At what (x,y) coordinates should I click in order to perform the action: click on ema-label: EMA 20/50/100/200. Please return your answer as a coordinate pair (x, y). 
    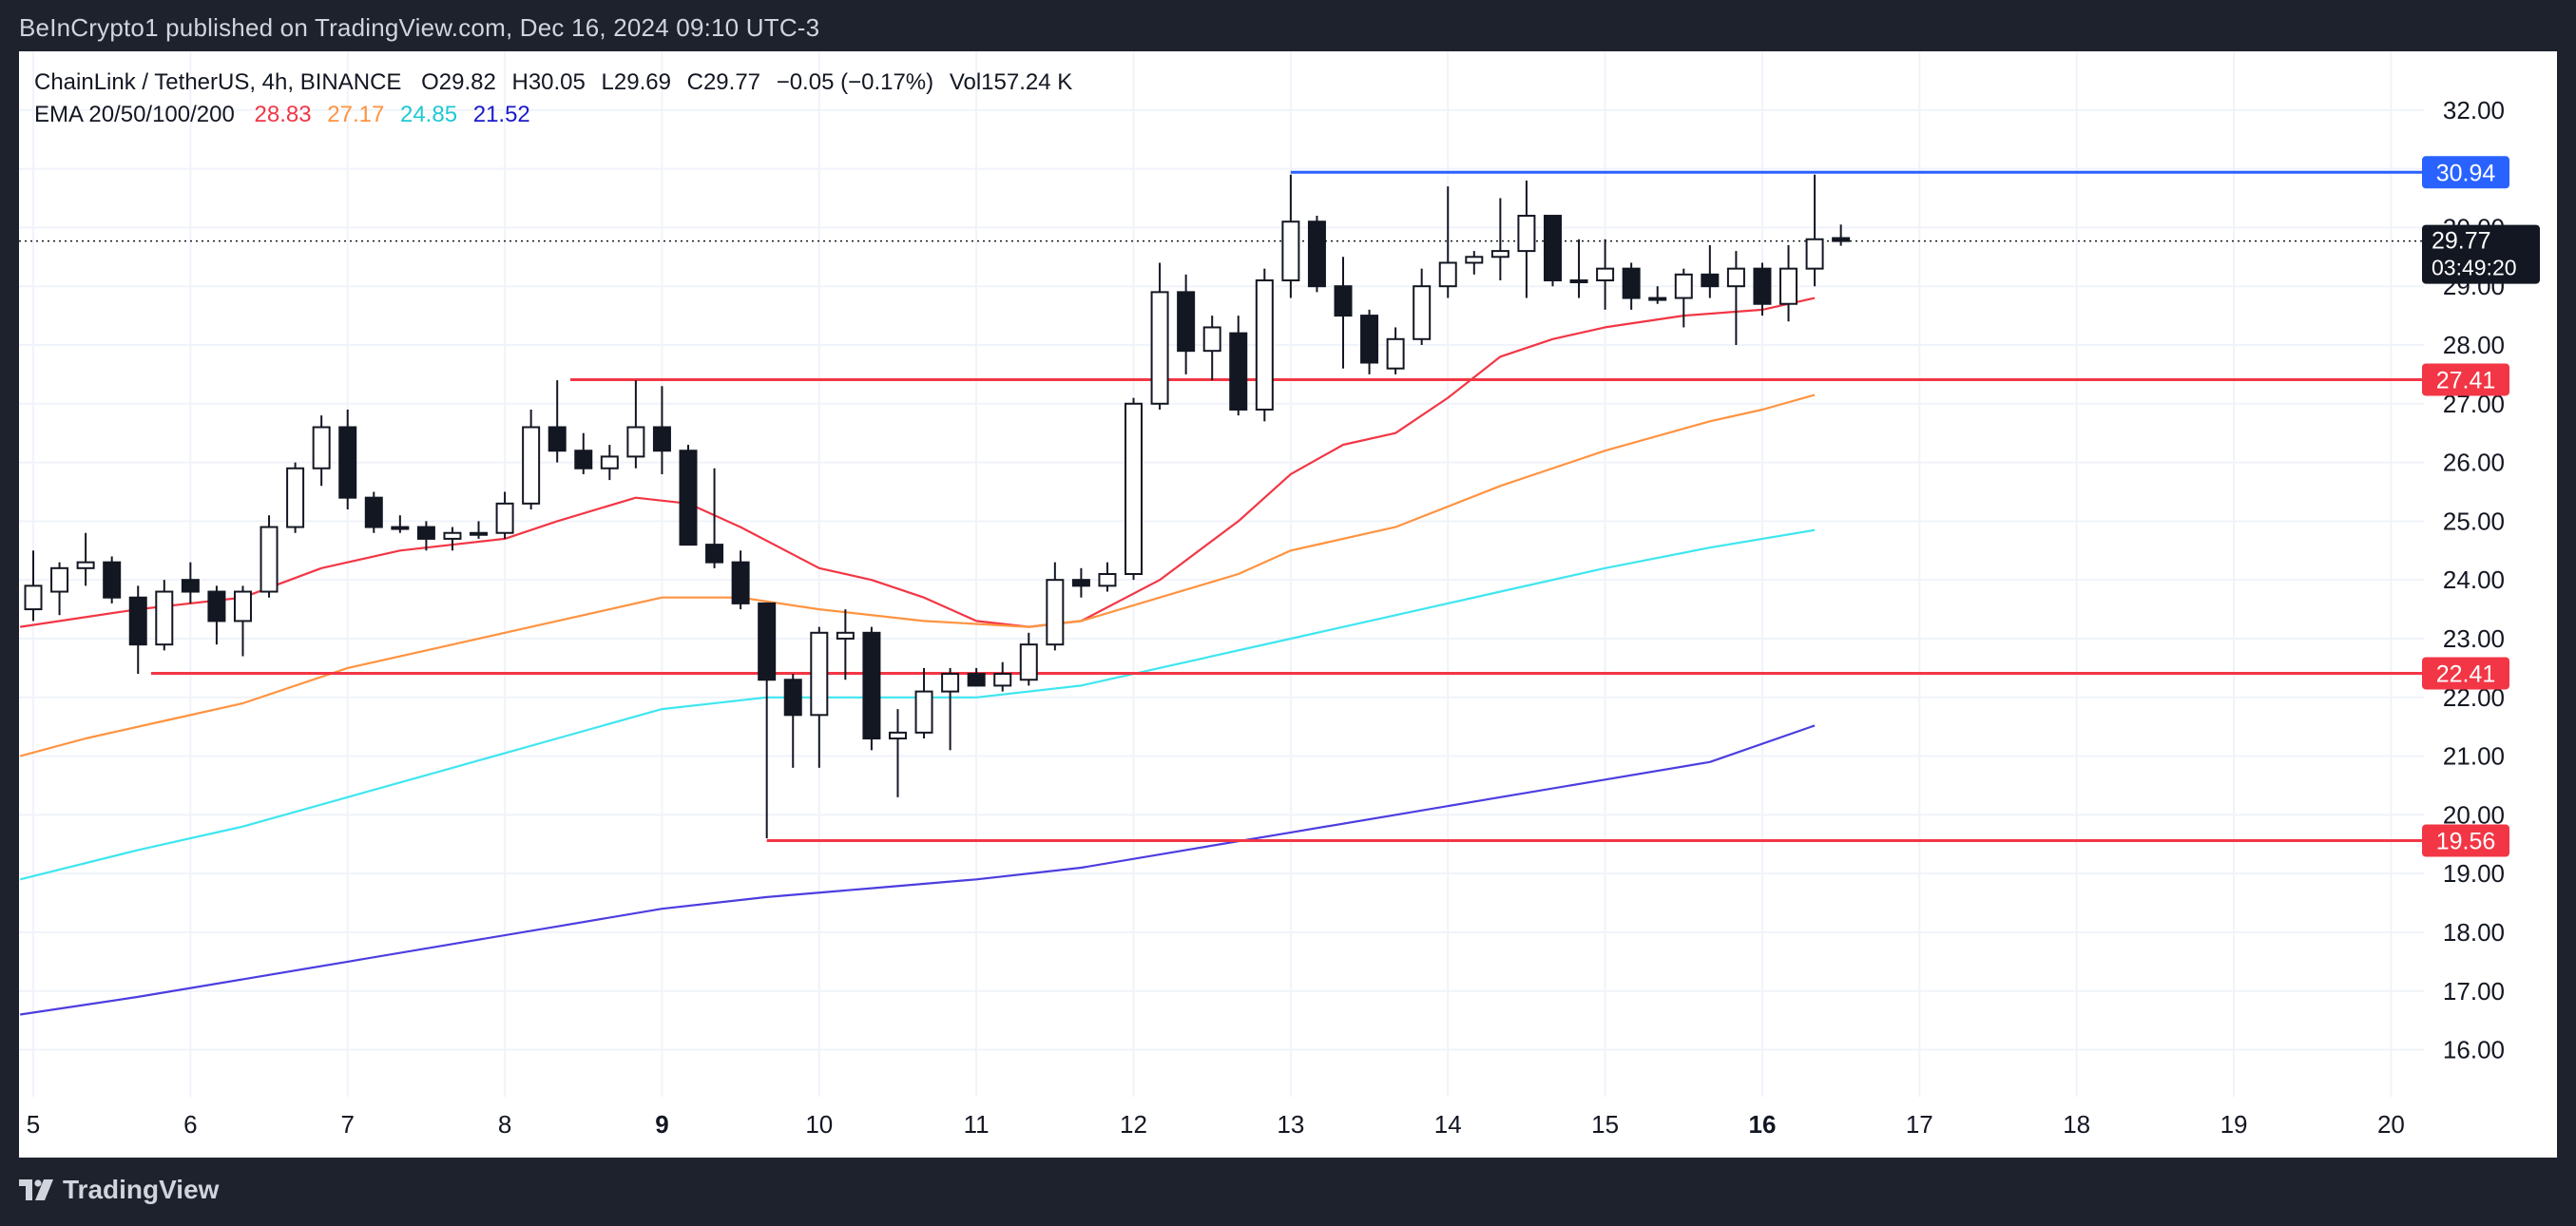
    Looking at the image, I should click on (134, 115).